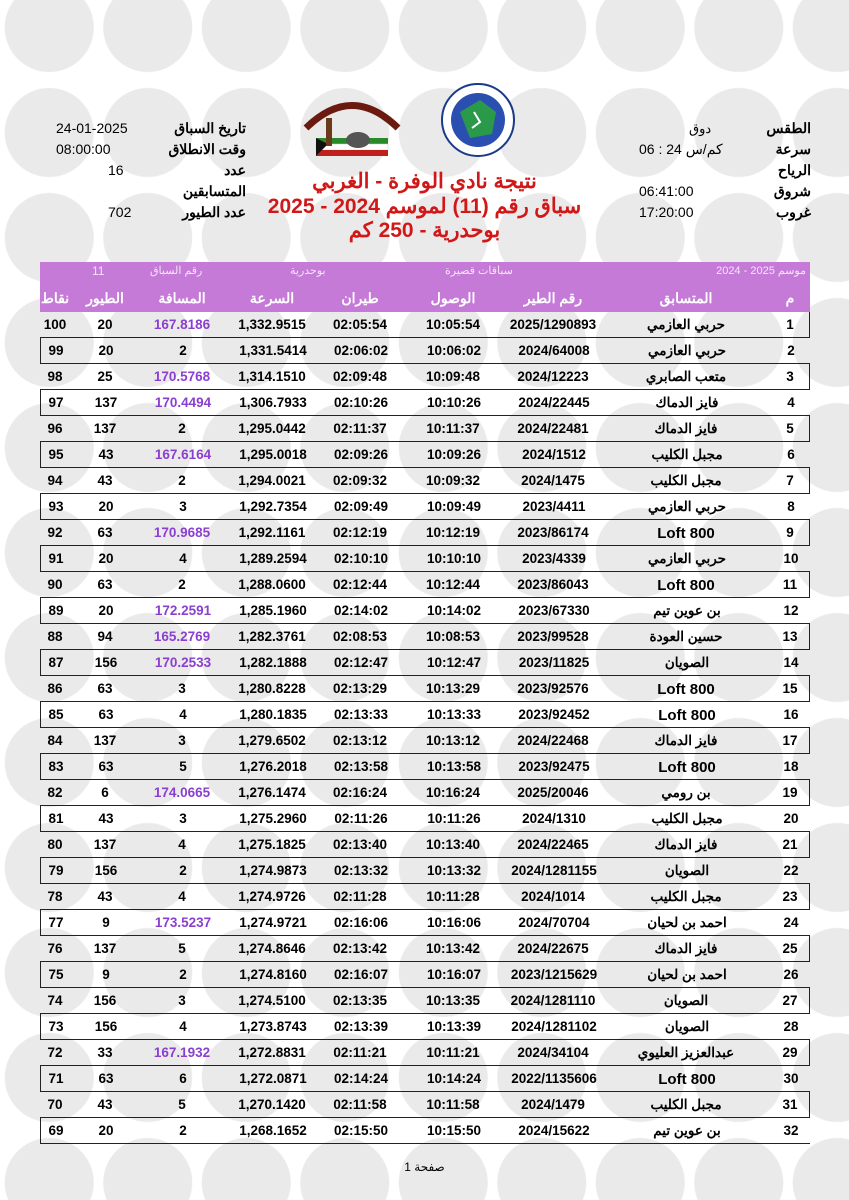 This screenshot has height=1200, width=849. Describe the element at coordinates (453, 1000) in the screenshot. I see `cell-arrival: 10:13:35` at that location.